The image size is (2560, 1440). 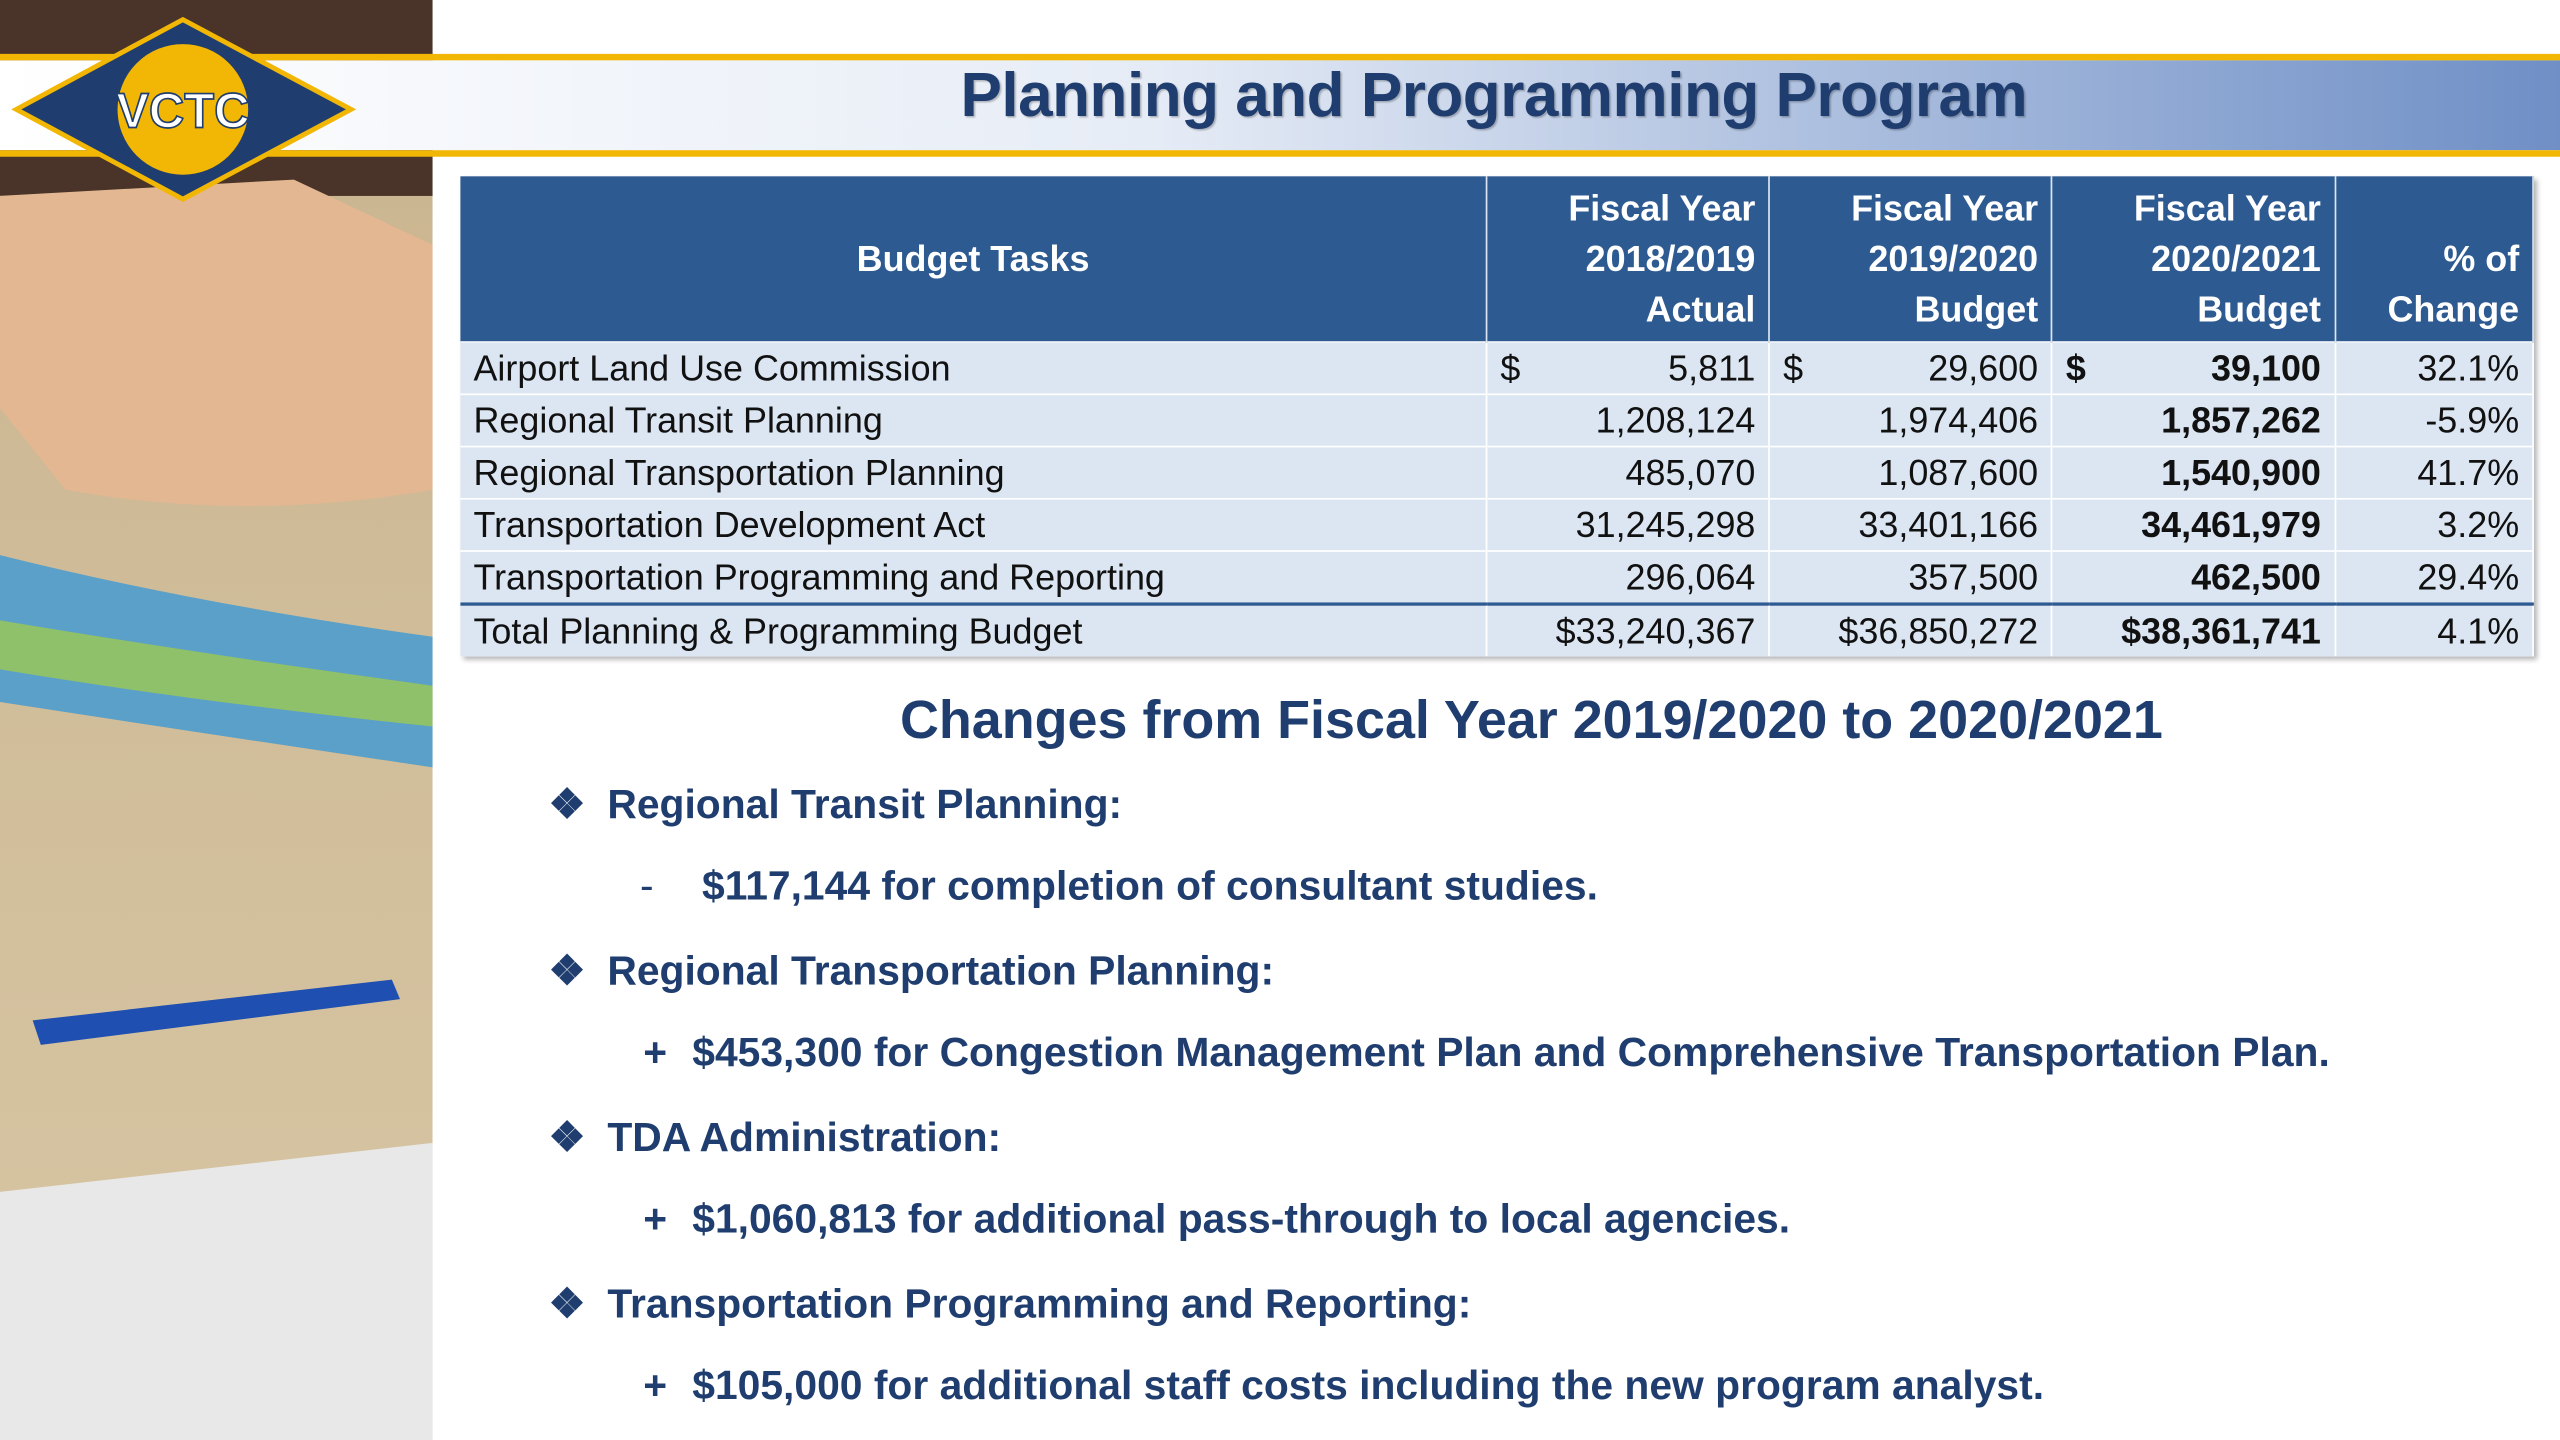 I want to click on table-cell: 485,070, so click(x=1628, y=472).